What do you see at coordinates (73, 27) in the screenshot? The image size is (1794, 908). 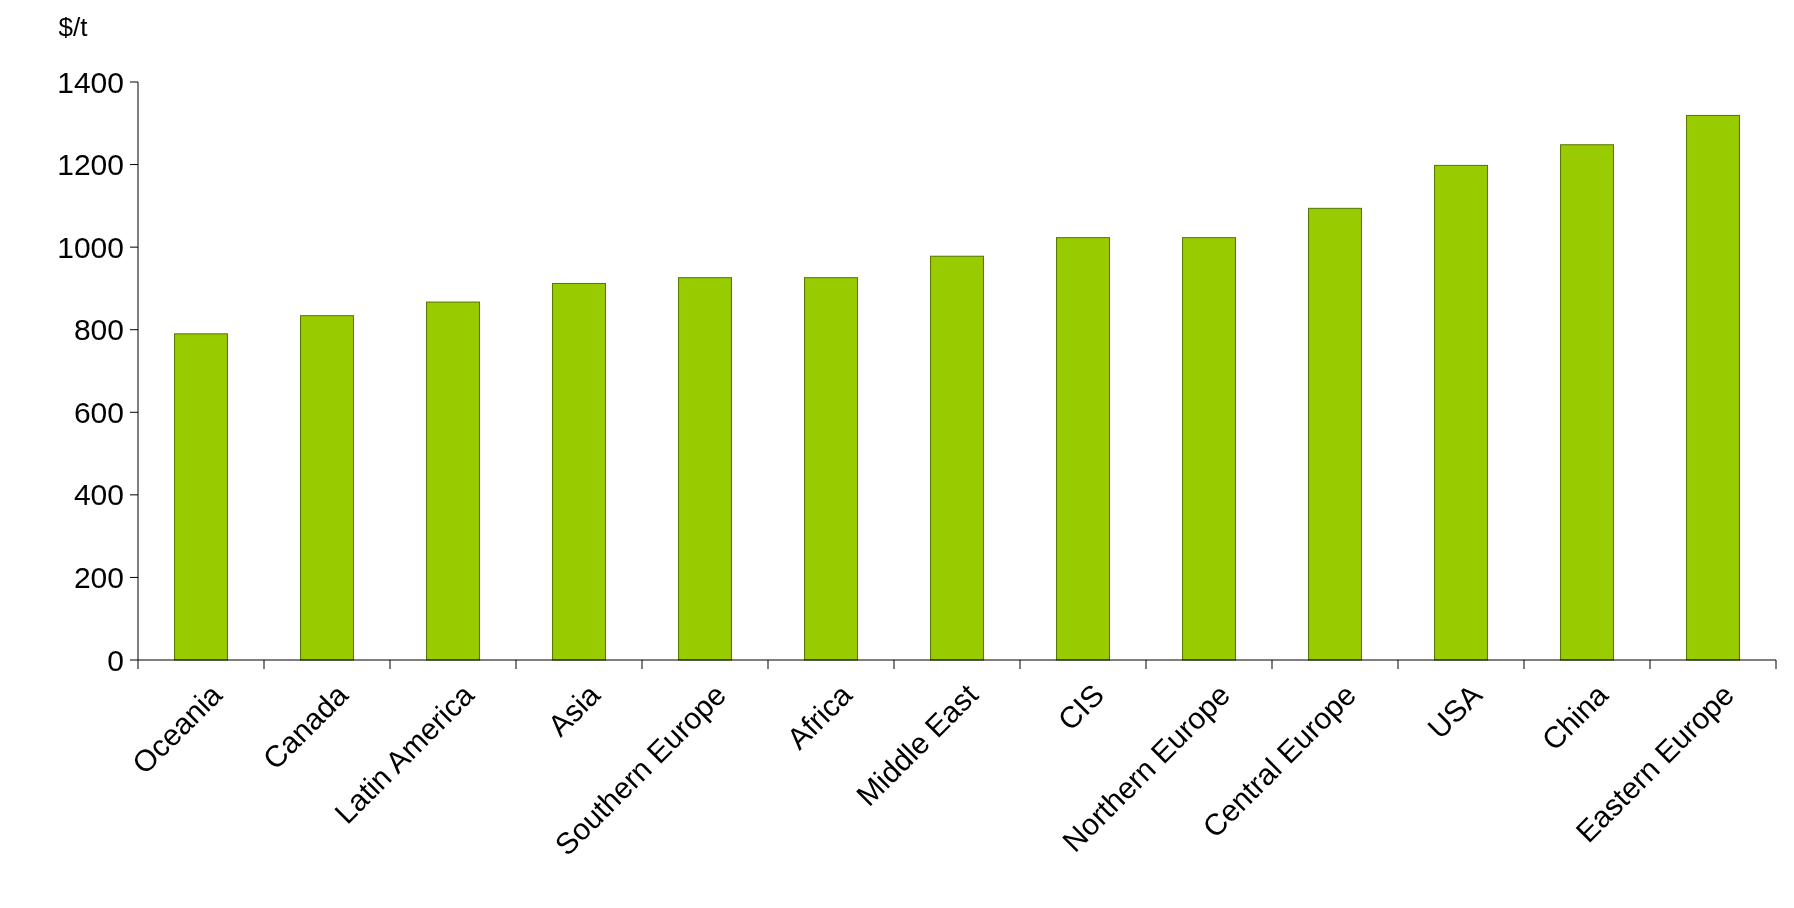 I see `y-axis-title: $/t` at bounding box center [73, 27].